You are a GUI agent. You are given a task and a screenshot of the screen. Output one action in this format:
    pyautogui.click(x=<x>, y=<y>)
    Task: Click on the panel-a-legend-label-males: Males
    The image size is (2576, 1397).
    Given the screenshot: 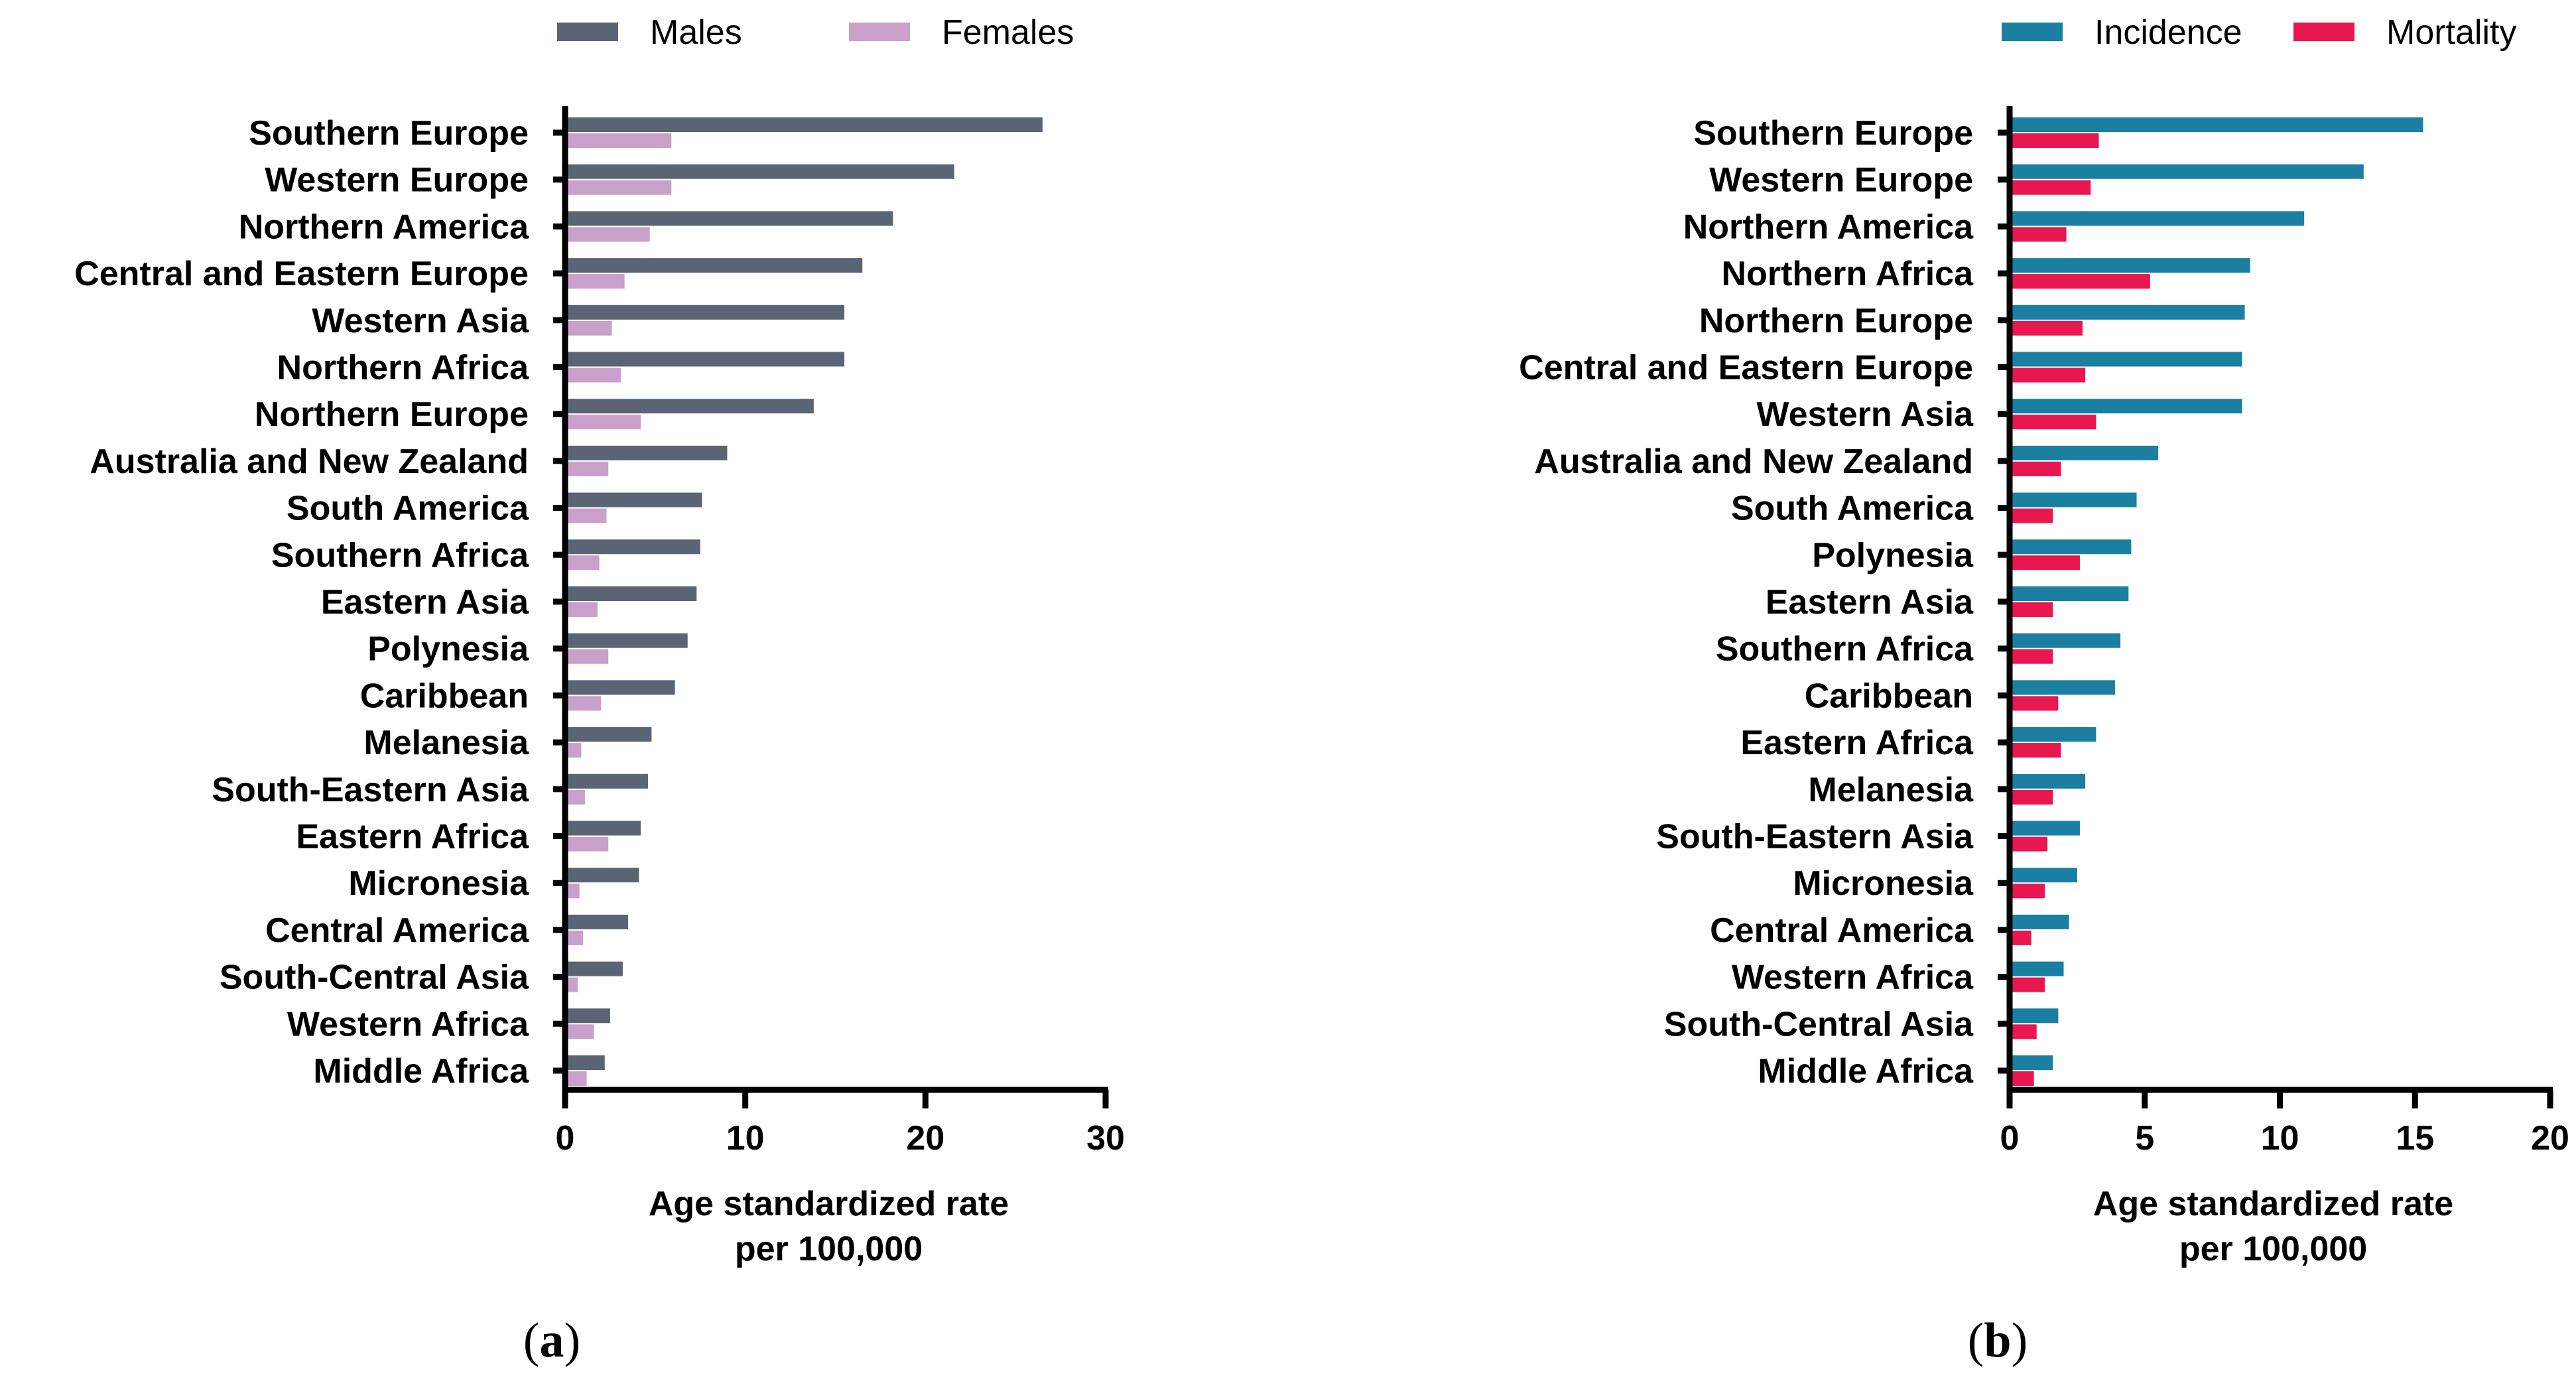 What is the action you would take?
    pyautogui.click(x=696, y=32)
    